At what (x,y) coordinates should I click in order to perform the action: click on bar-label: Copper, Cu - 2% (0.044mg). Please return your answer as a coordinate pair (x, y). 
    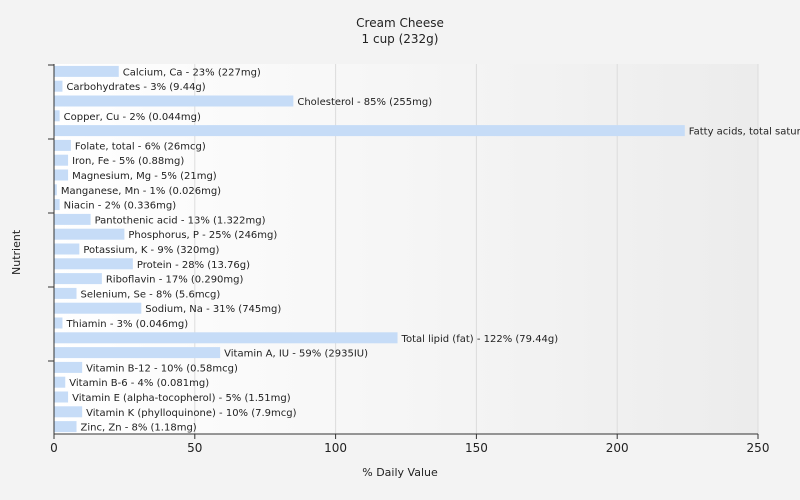
    Looking at the image, I should click on (132, 117).